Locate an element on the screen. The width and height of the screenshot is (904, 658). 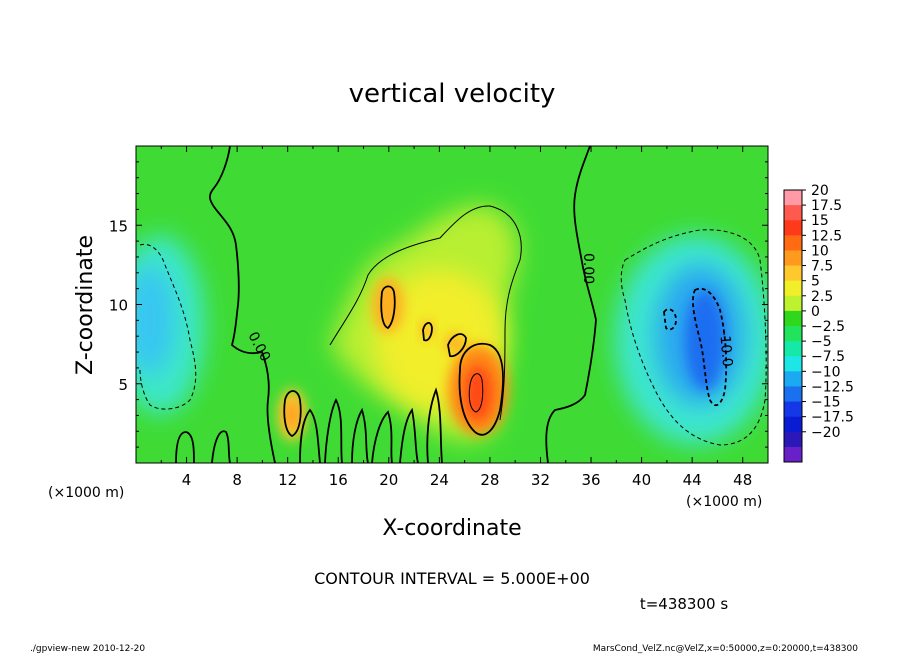
contour-5-left is located at coordinates (292, 414).